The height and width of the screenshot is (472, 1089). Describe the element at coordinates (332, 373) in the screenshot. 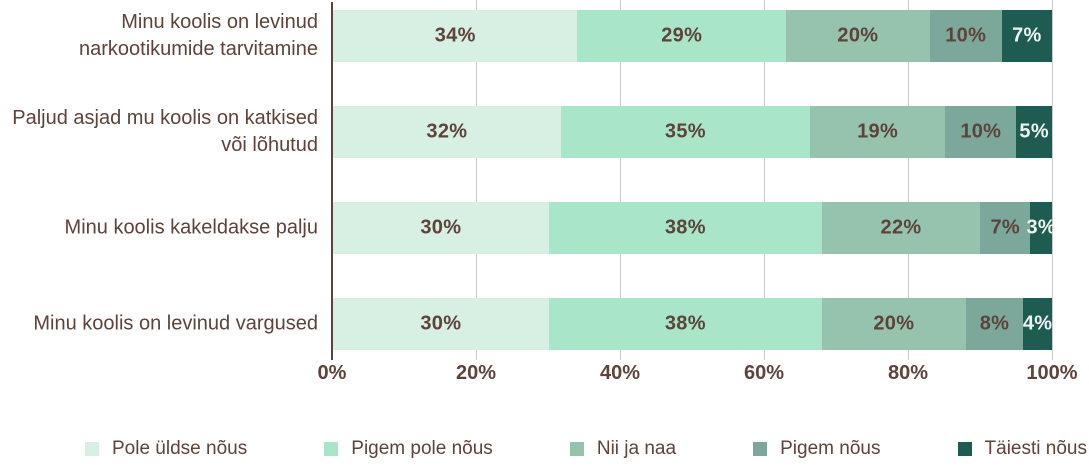

I see `x-axis-tick-label: 0%` at that location.